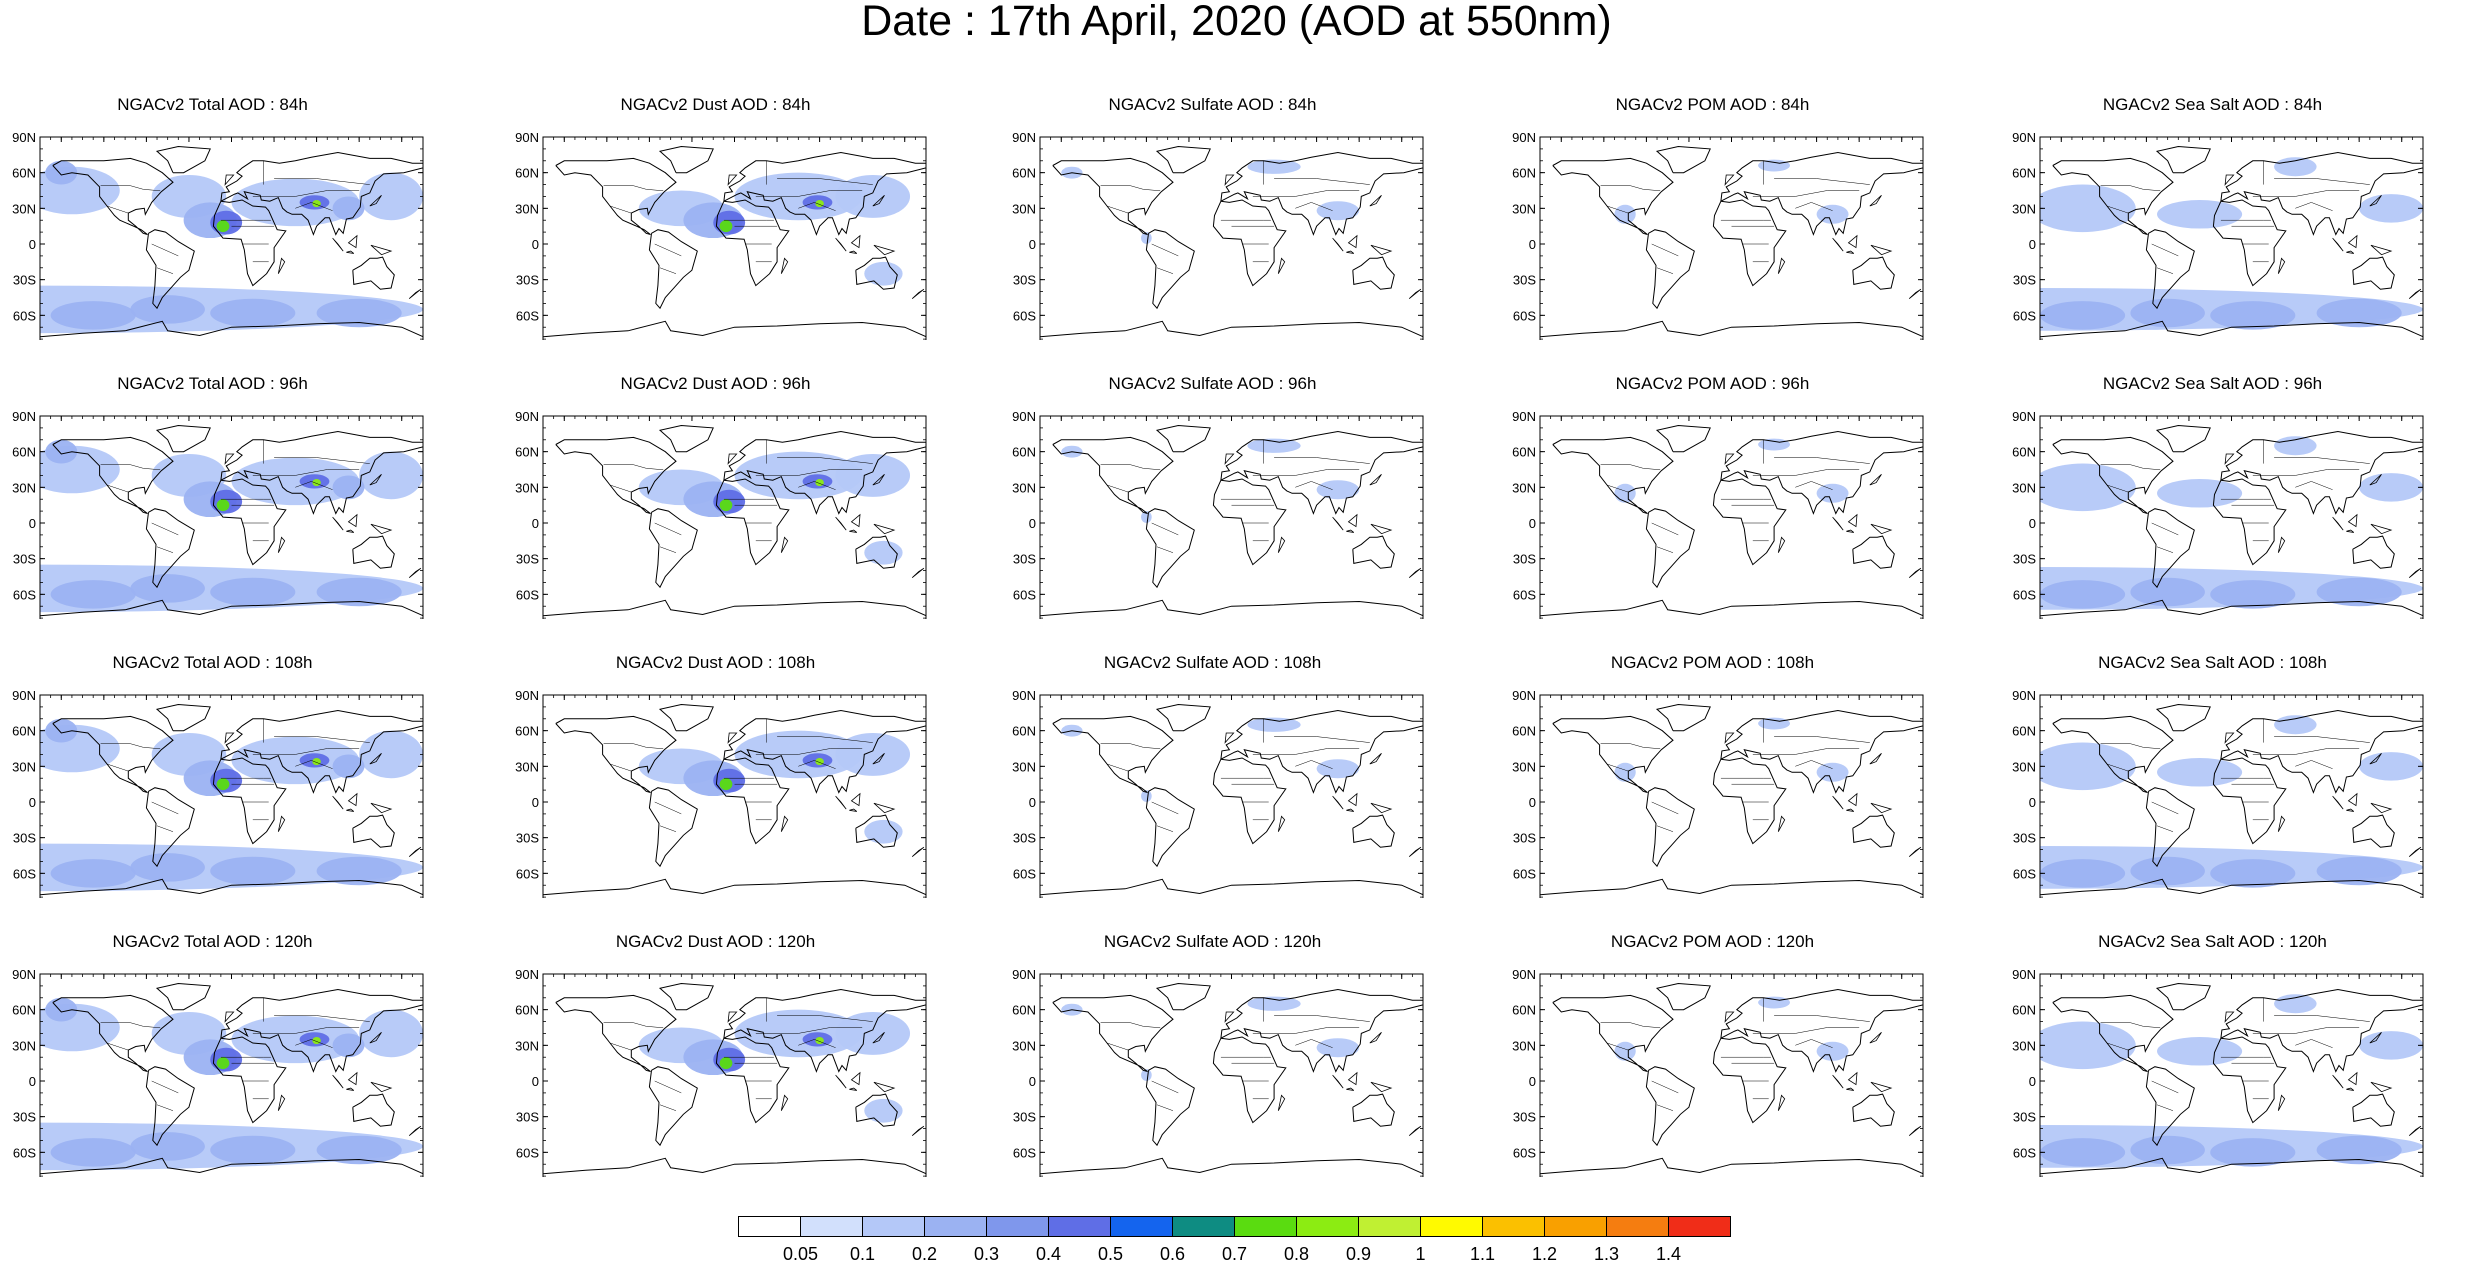 The height and width of the screenshot is (1261, 2473). I want to click on lat-label: 30S, so click(24, 1117).